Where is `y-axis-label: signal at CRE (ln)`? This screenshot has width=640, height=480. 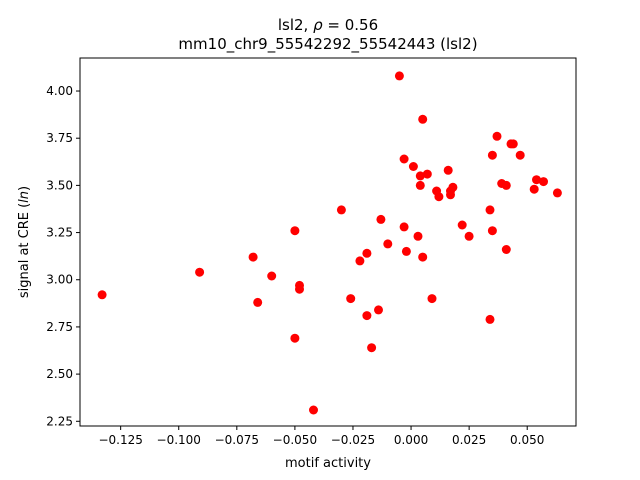 y-axis-label: signal at CRE (ln) is located at coordinates (24, 242).